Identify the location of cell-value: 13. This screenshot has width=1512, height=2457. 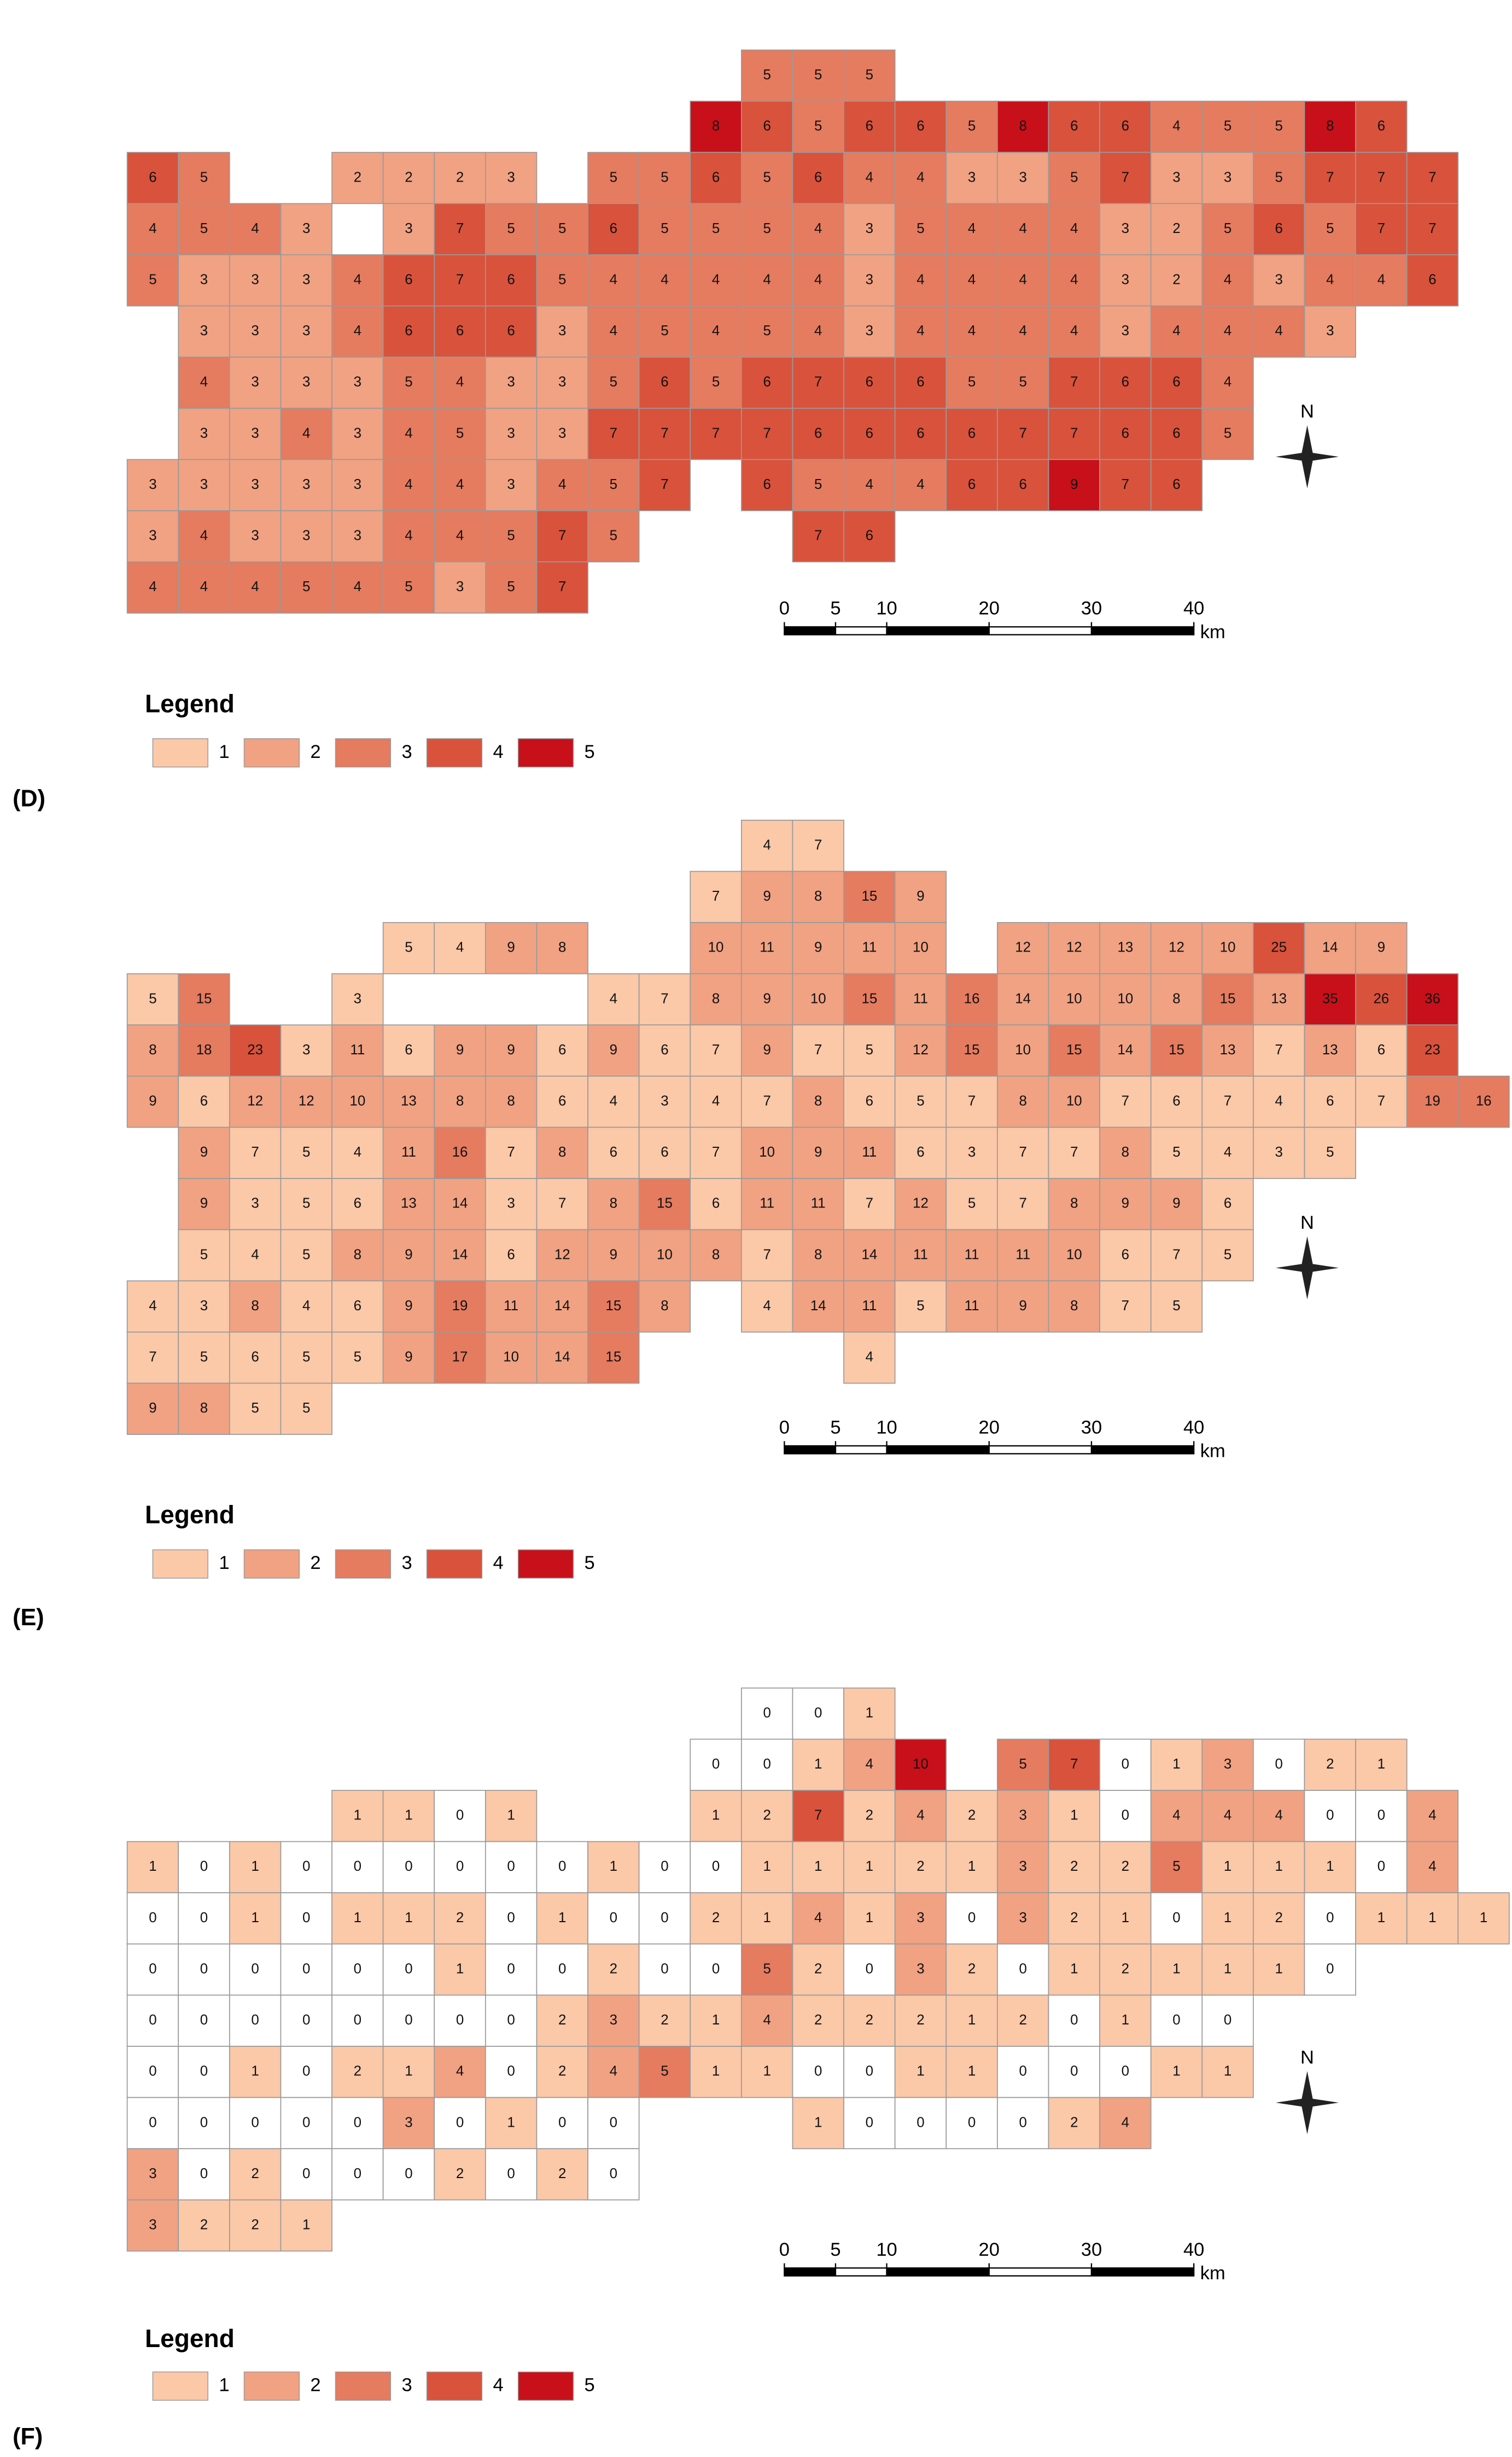
(1279, 998).